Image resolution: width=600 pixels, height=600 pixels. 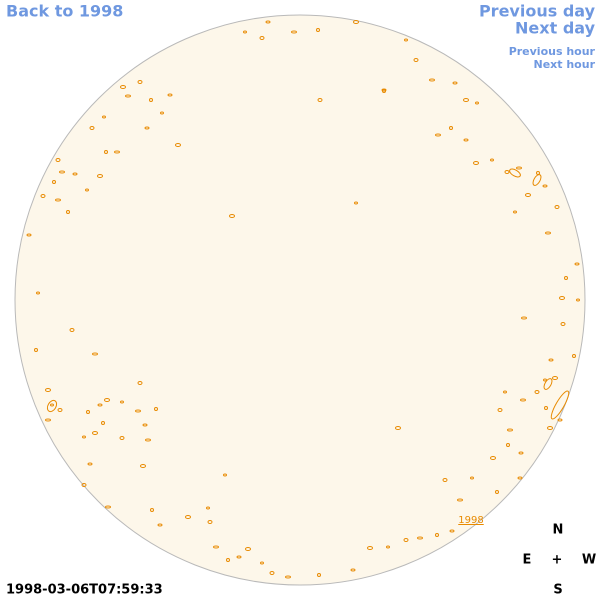 I want to click on next-hour-link: Next hour, so click(x=565, y=64).